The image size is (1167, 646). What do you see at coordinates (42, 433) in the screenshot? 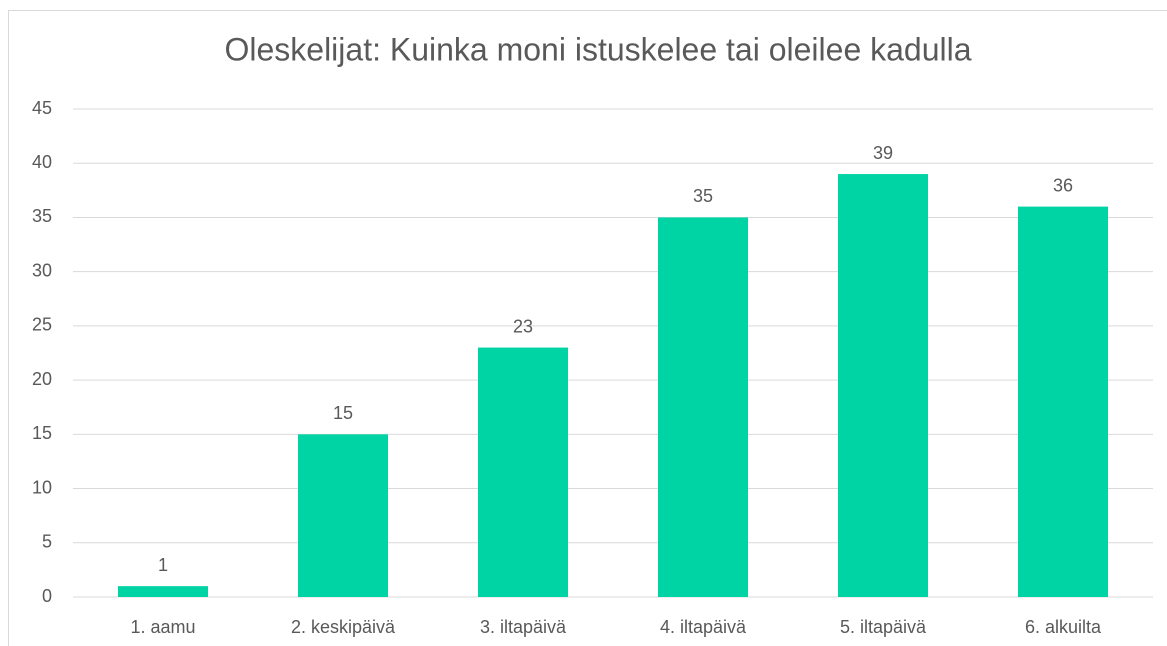
I see `y-tick-label: 15` at bounding box center [42, 433].